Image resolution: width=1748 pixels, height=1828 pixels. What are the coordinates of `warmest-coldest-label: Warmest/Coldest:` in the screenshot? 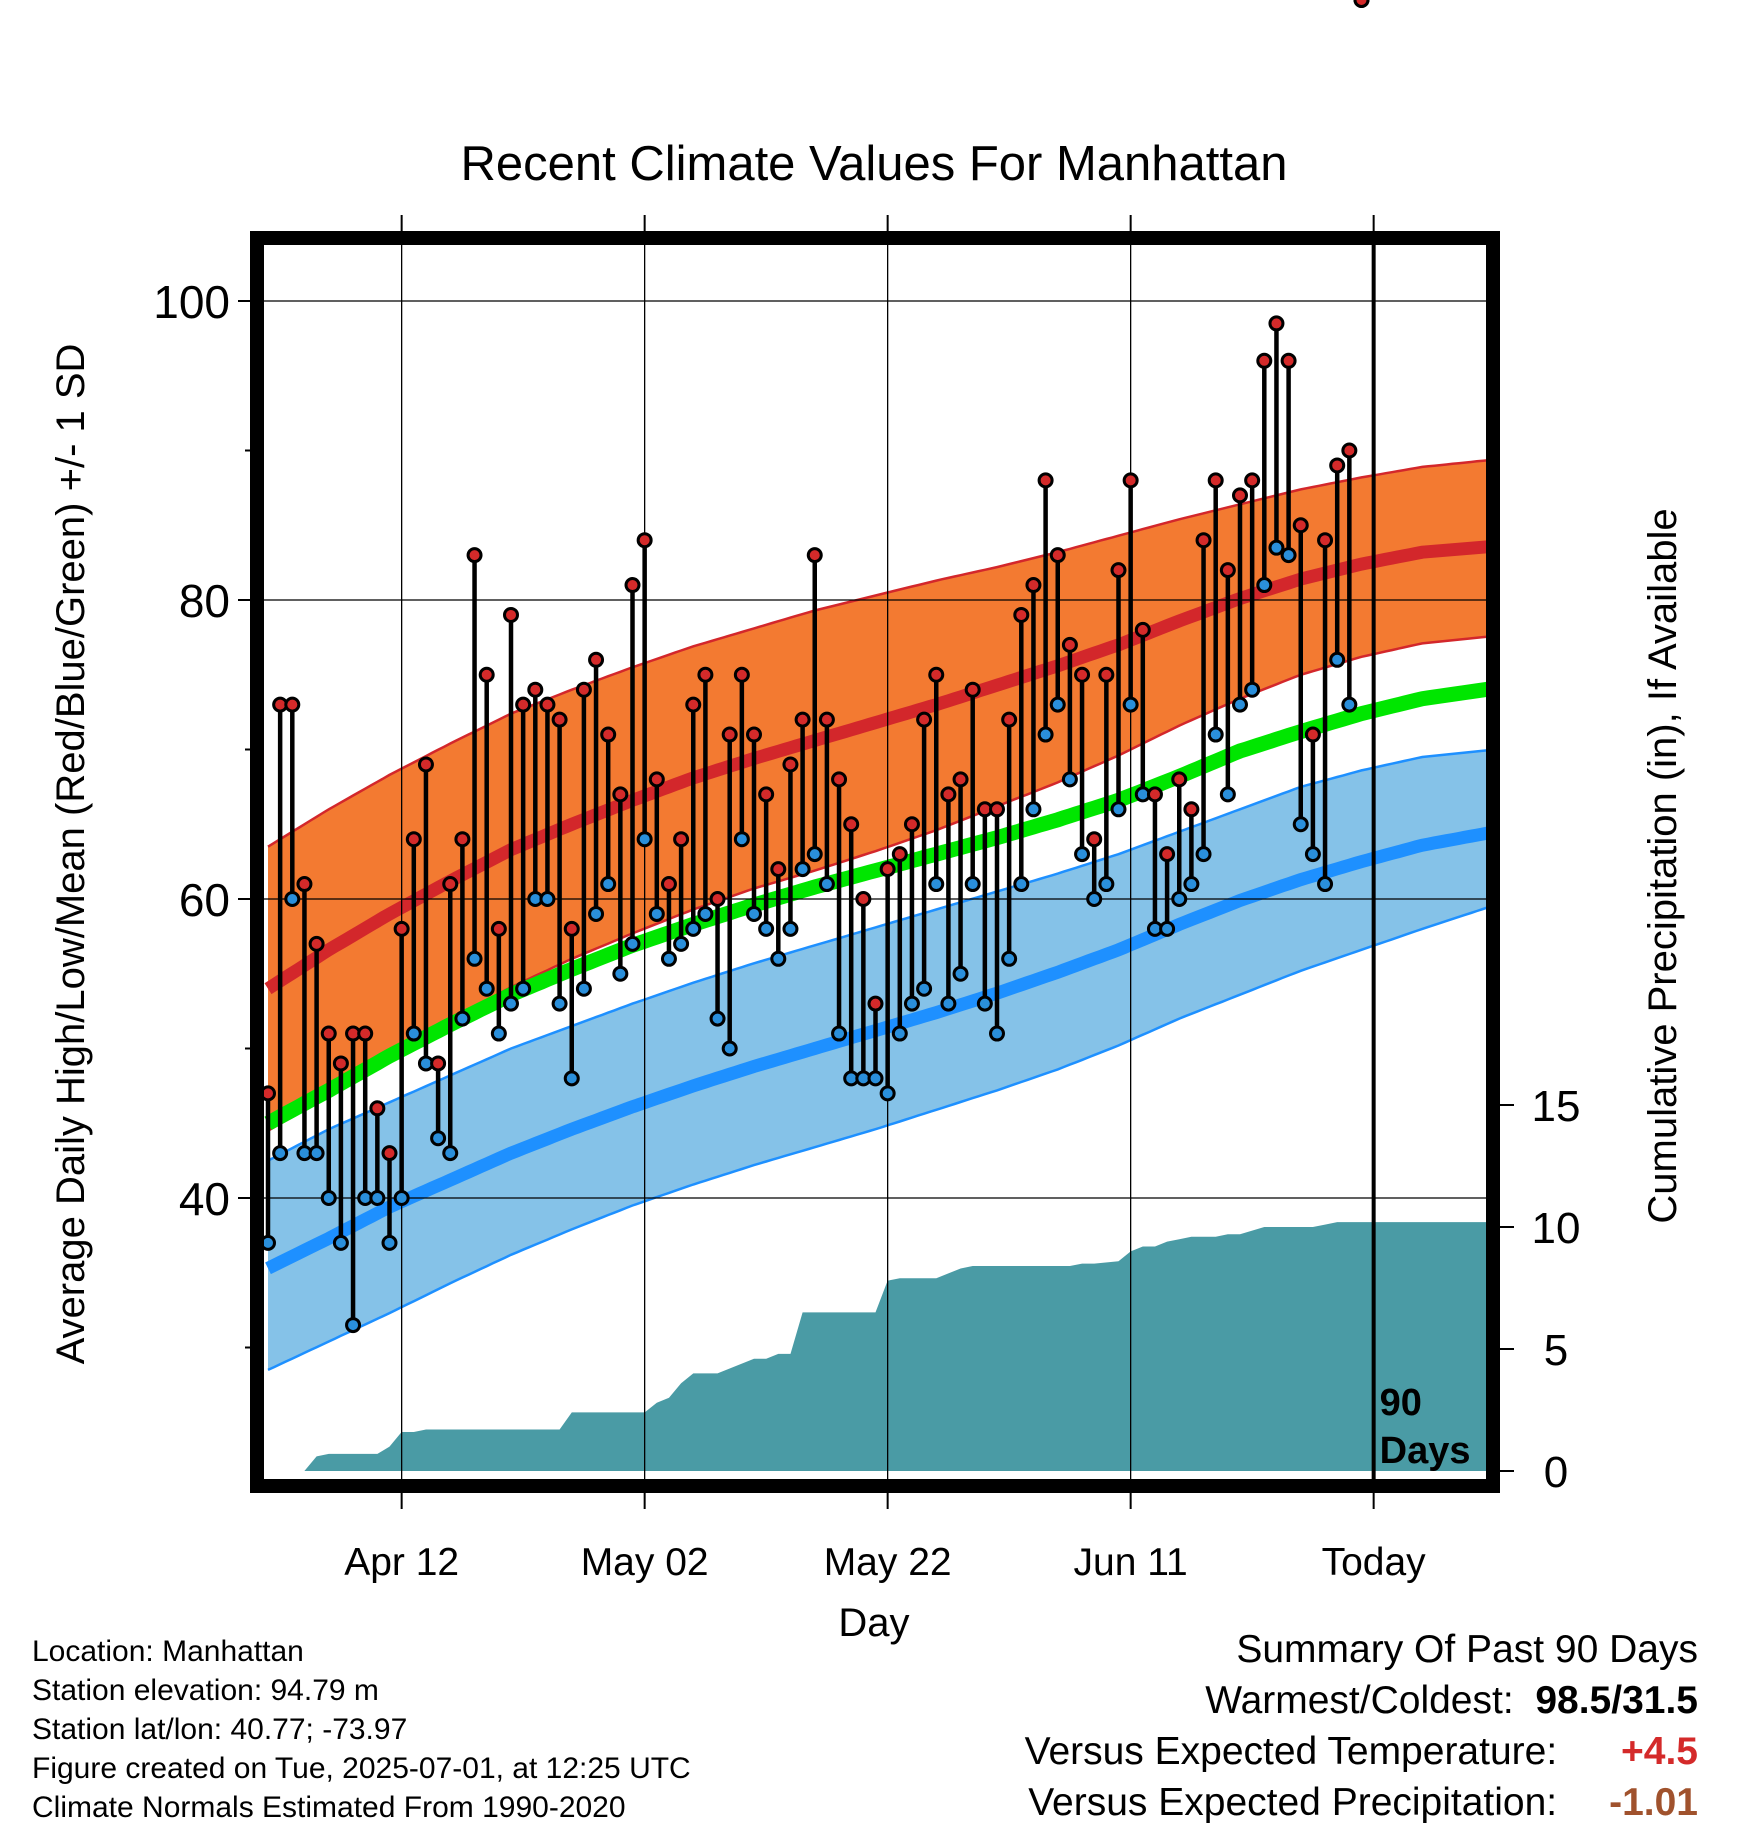 It's located at (1359, 1700).